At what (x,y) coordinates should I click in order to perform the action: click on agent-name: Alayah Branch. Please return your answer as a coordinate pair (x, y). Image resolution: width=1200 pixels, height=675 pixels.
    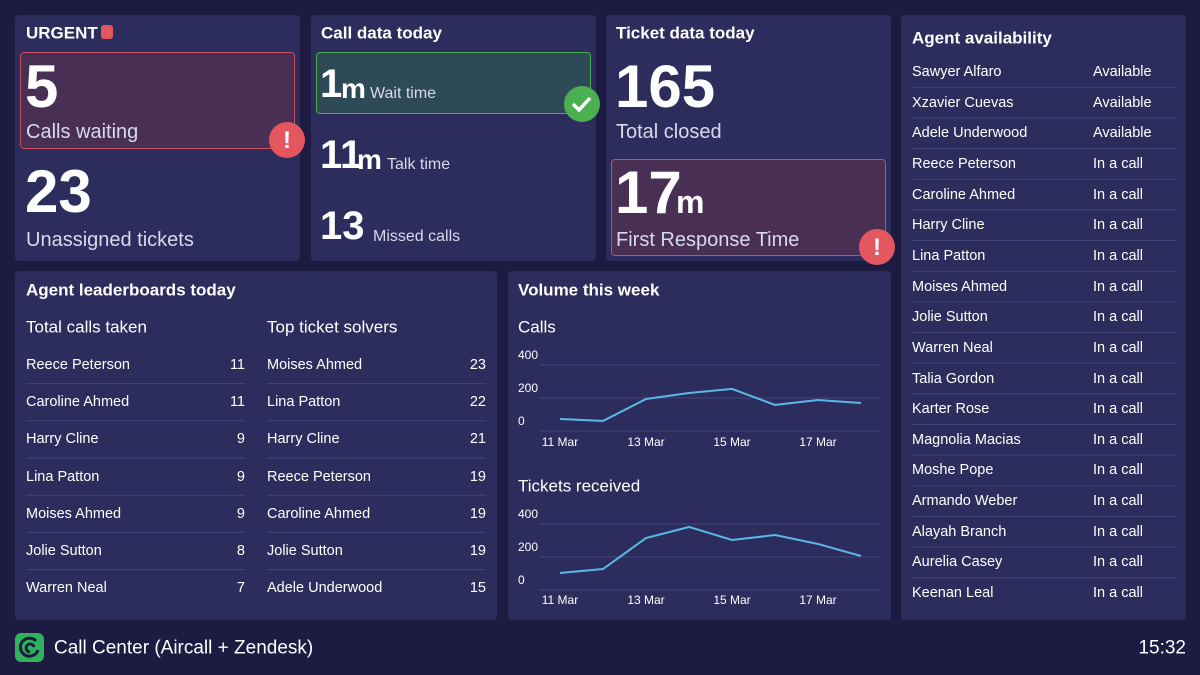
    Looking at the image, I should click on (959, 531).